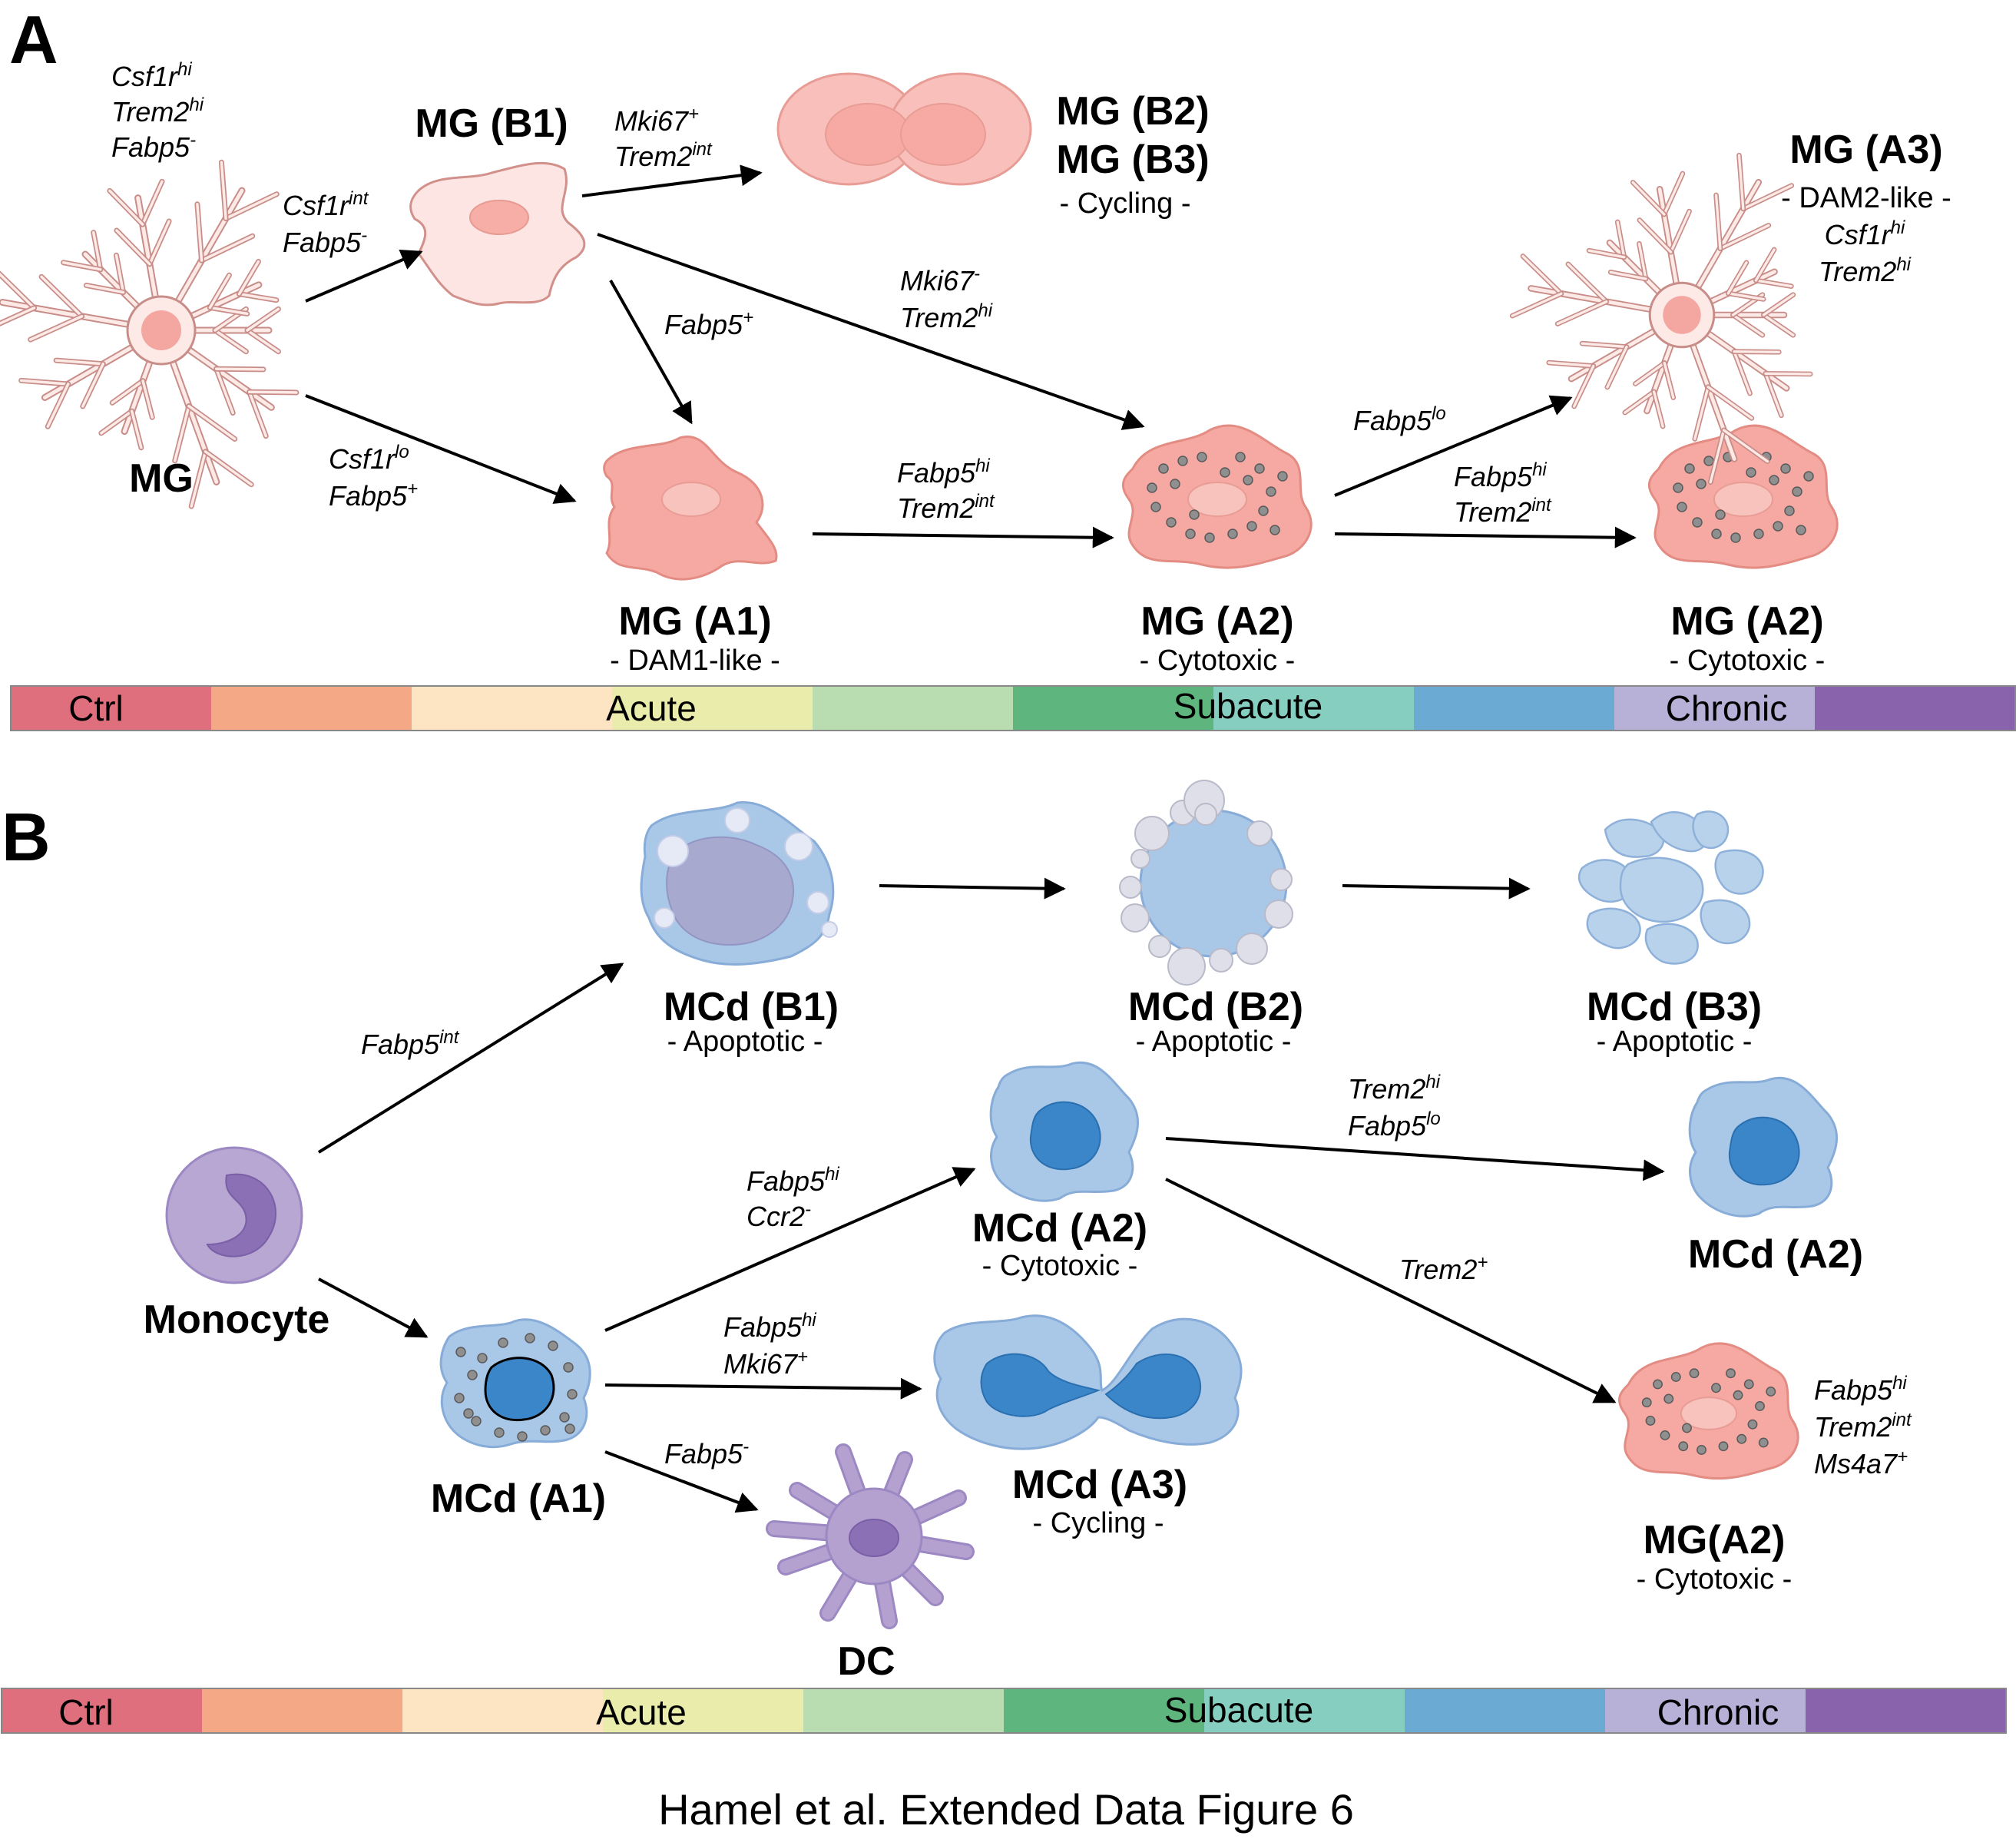 This screenshot has width=2016, height=1839. Describe the element at coordinates (1132, 160) in the screenshot. I see `mg-b3-label: MG (B3)` at that location.